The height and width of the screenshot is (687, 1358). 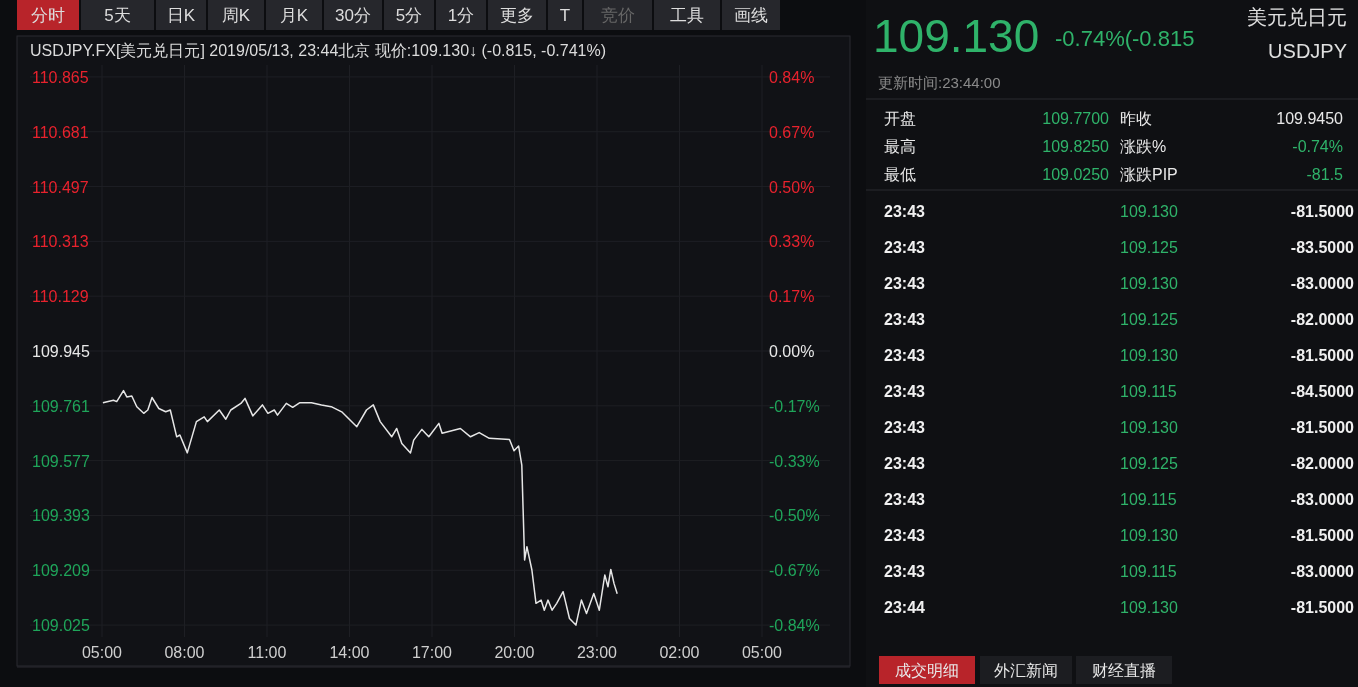 I want to click on text: 30分, so click(x=353, y=15).